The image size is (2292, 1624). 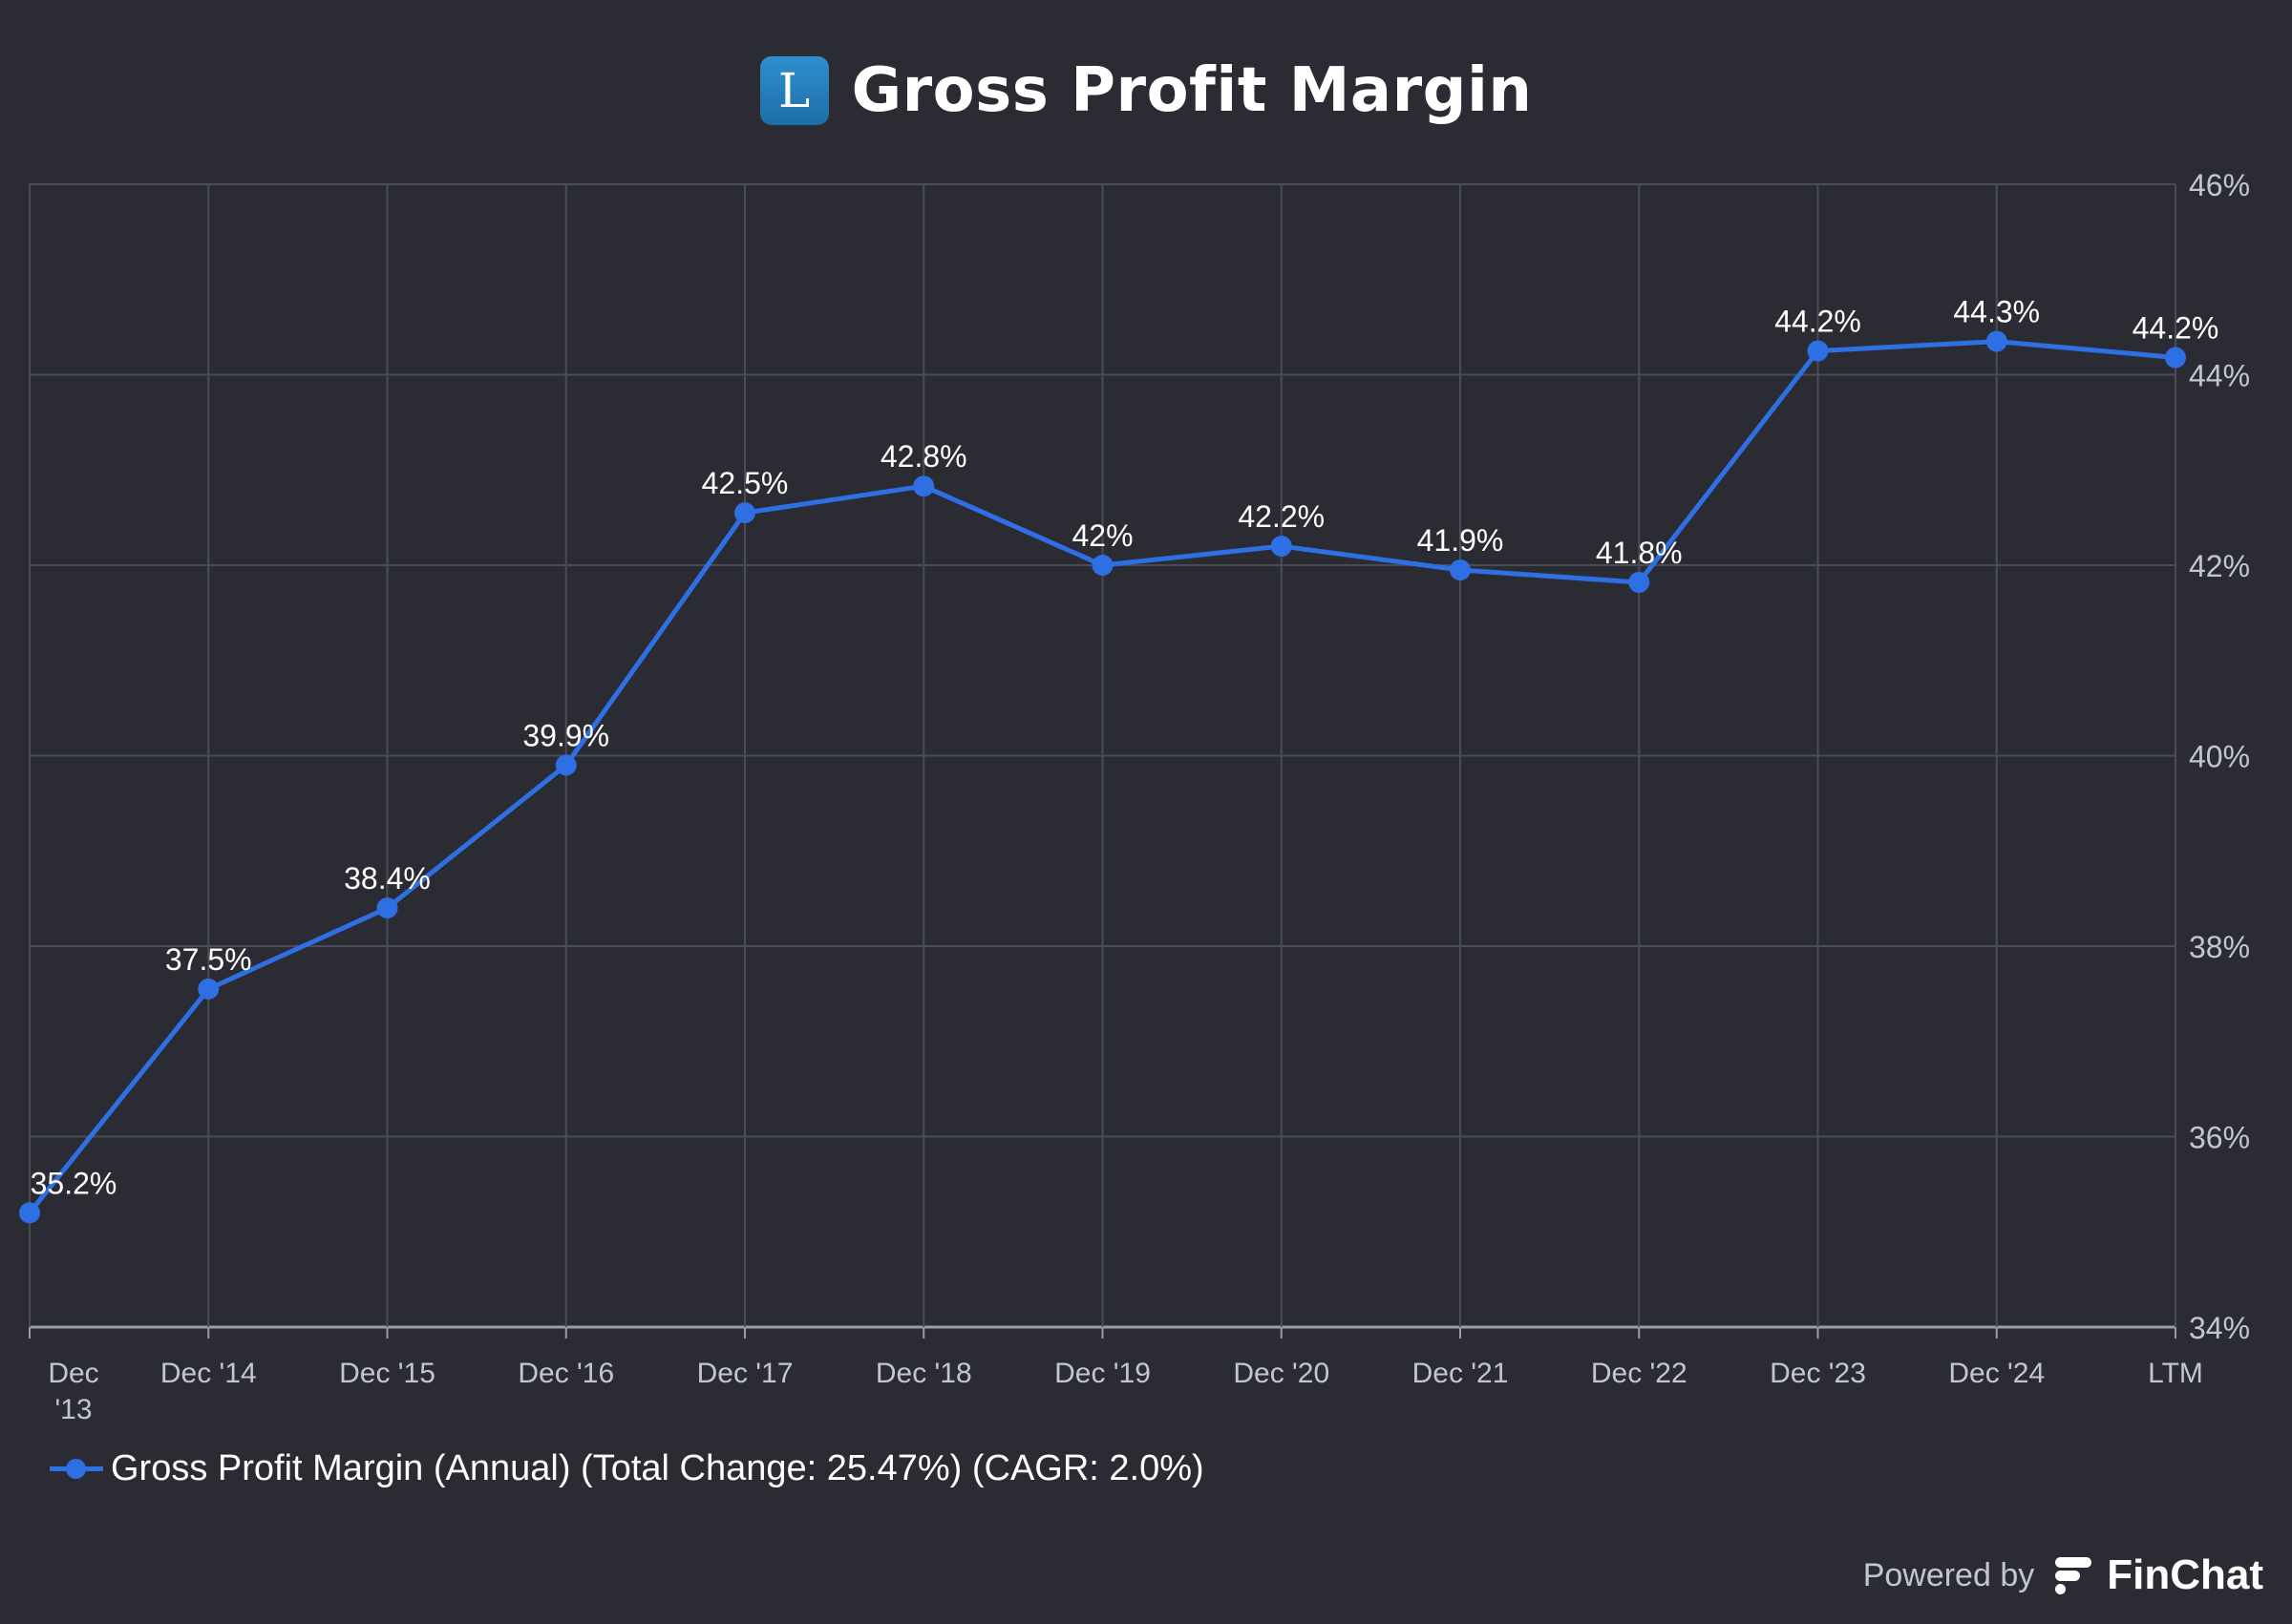 I want to click on y-tick-label: 38%, so click(x=2219, y=947).